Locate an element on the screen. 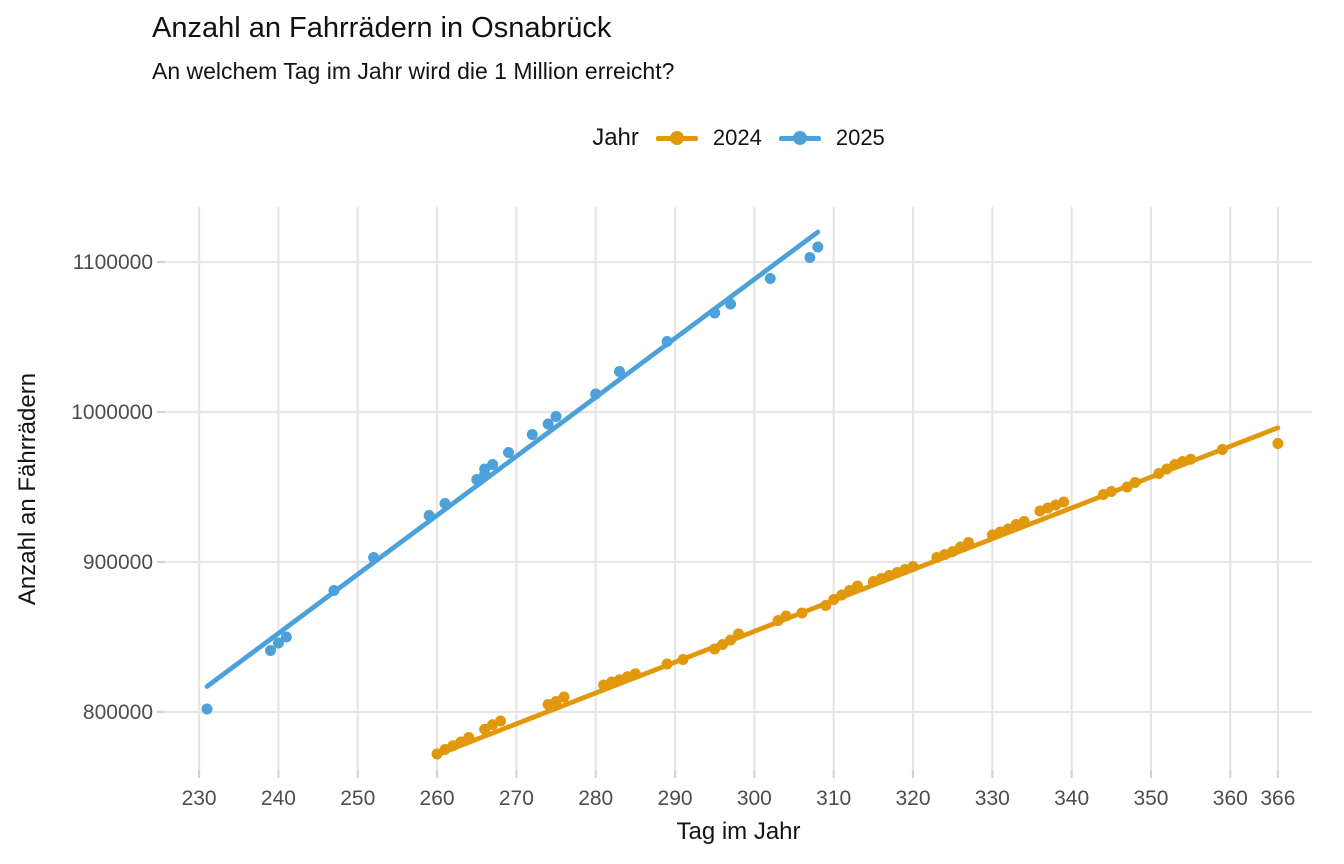 This screenshot has width=1344, height=864. y-axis-title: Anzahl an Fährrädern is located at coordinates (27, 489).